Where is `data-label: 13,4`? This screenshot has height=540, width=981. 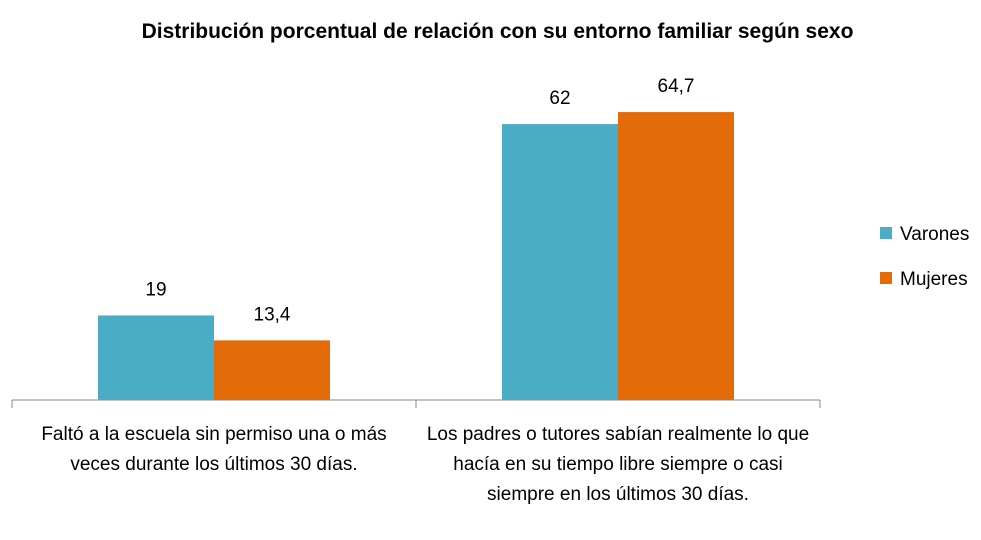
data-label: 13,4 is located at coordinates (272, 314).